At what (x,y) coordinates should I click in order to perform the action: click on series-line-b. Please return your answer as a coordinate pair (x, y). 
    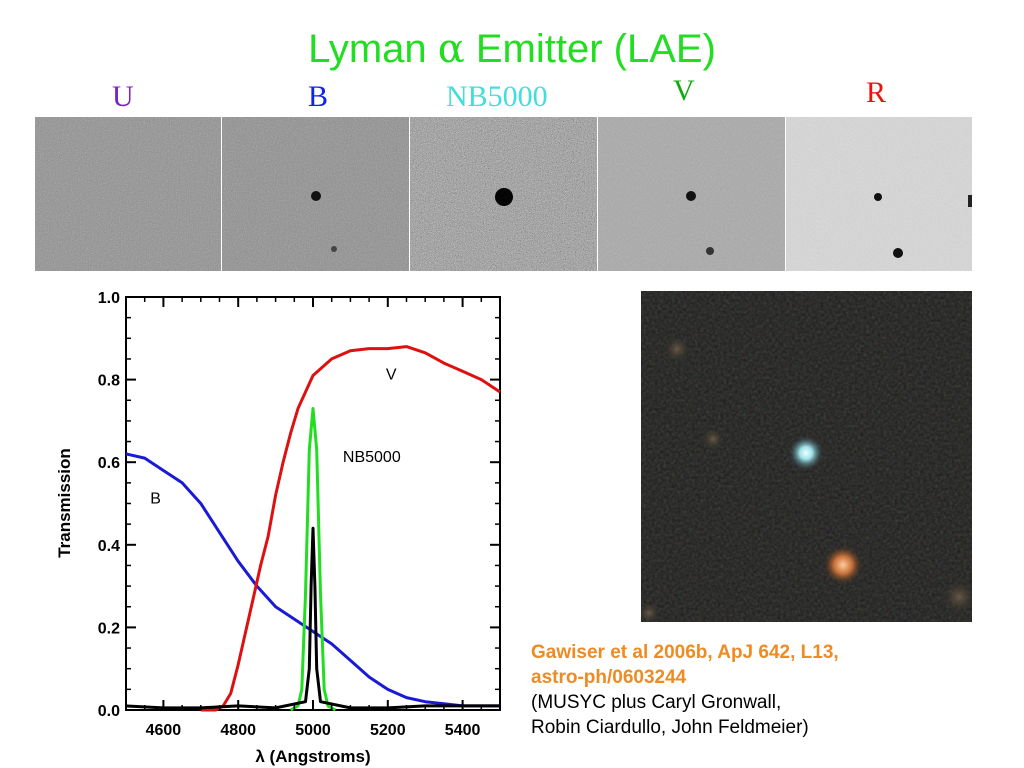
    Looking at the image, I should click on (312, 580).